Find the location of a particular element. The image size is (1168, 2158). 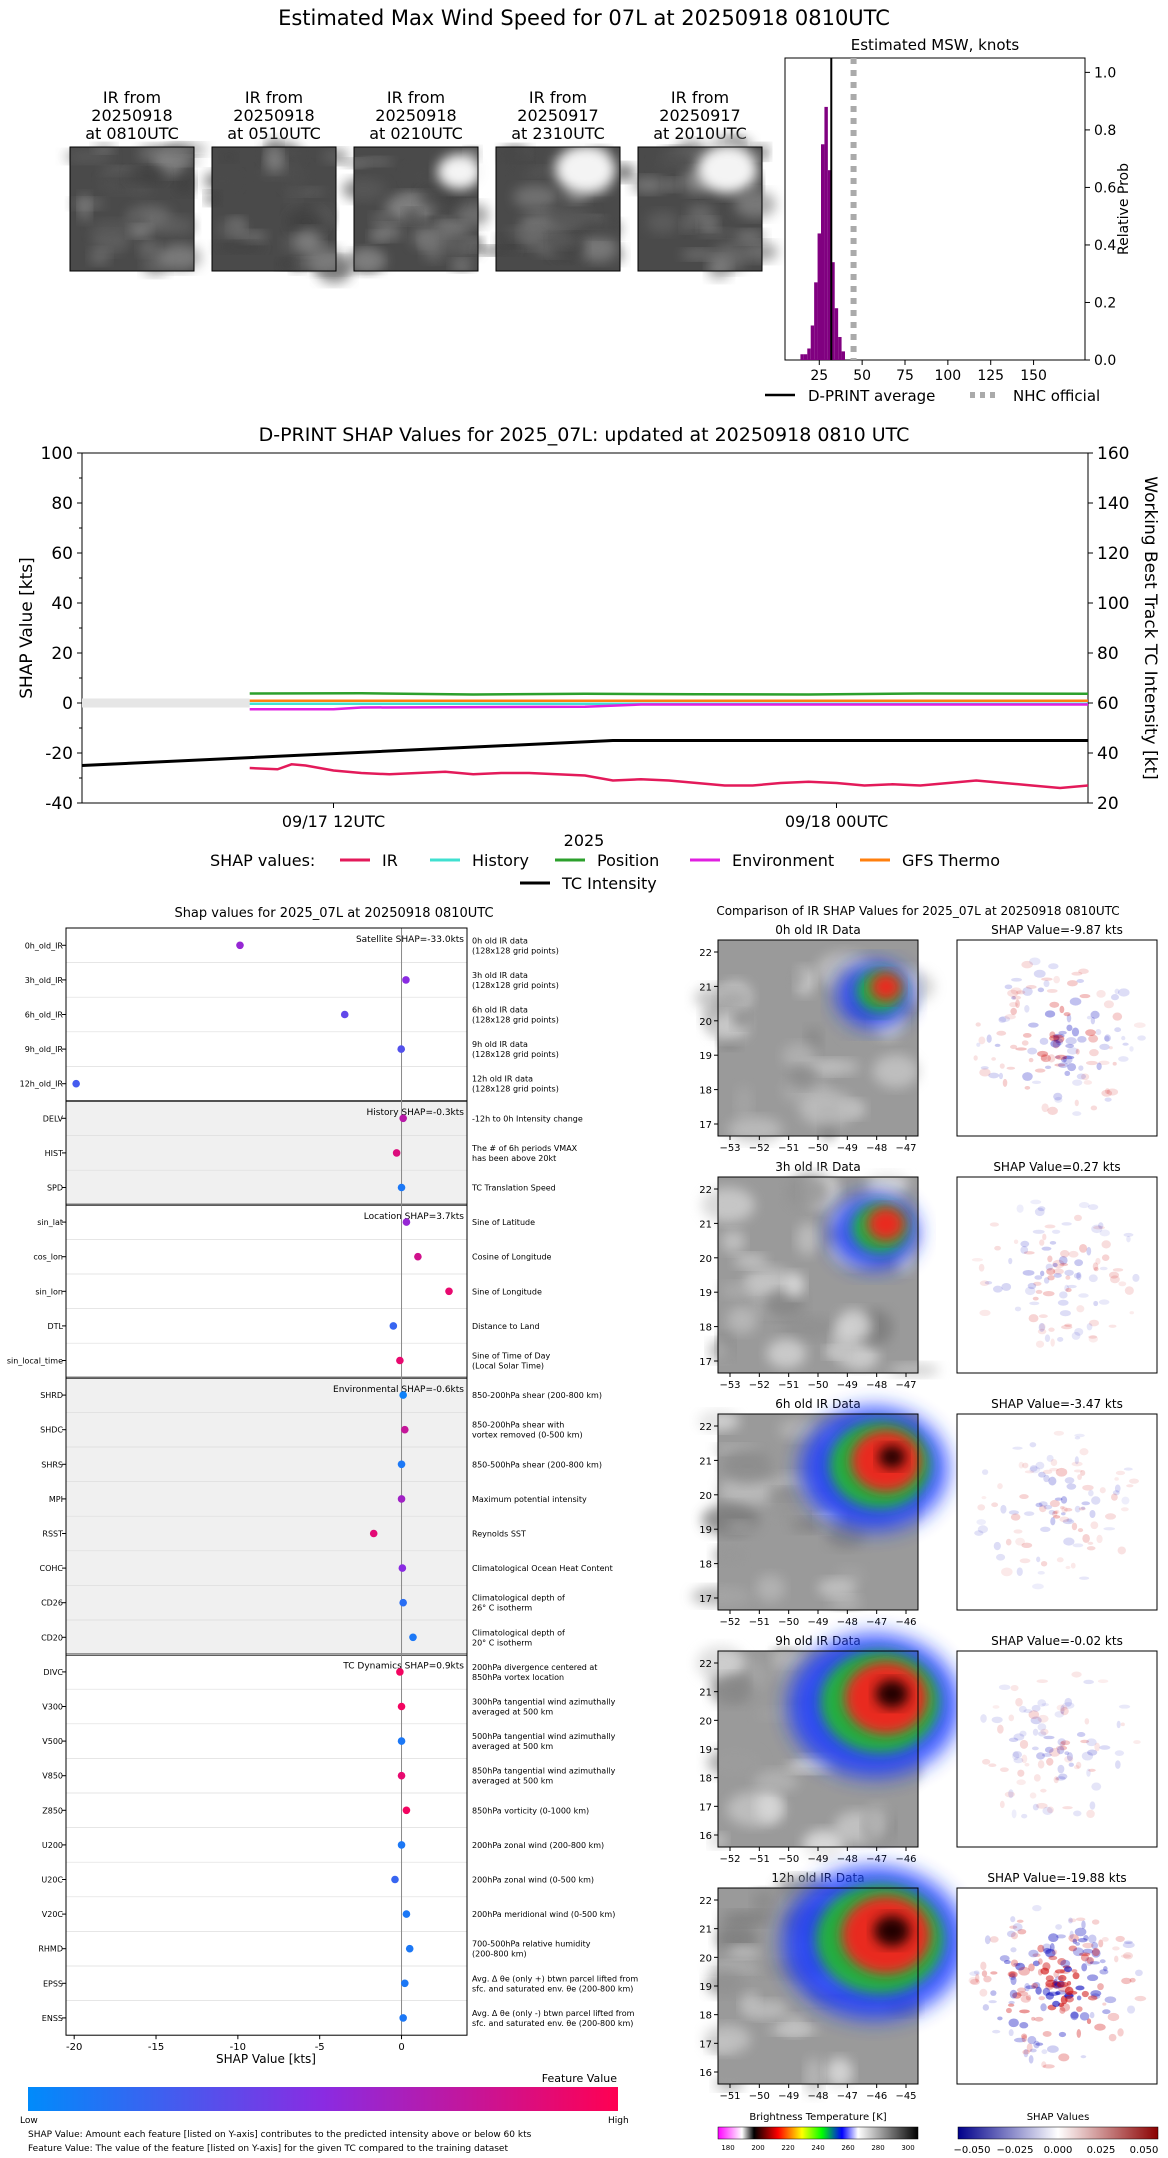

feat-description: 200hPa zonal wind (0-500 km) is located at coordinates (533, 1880).